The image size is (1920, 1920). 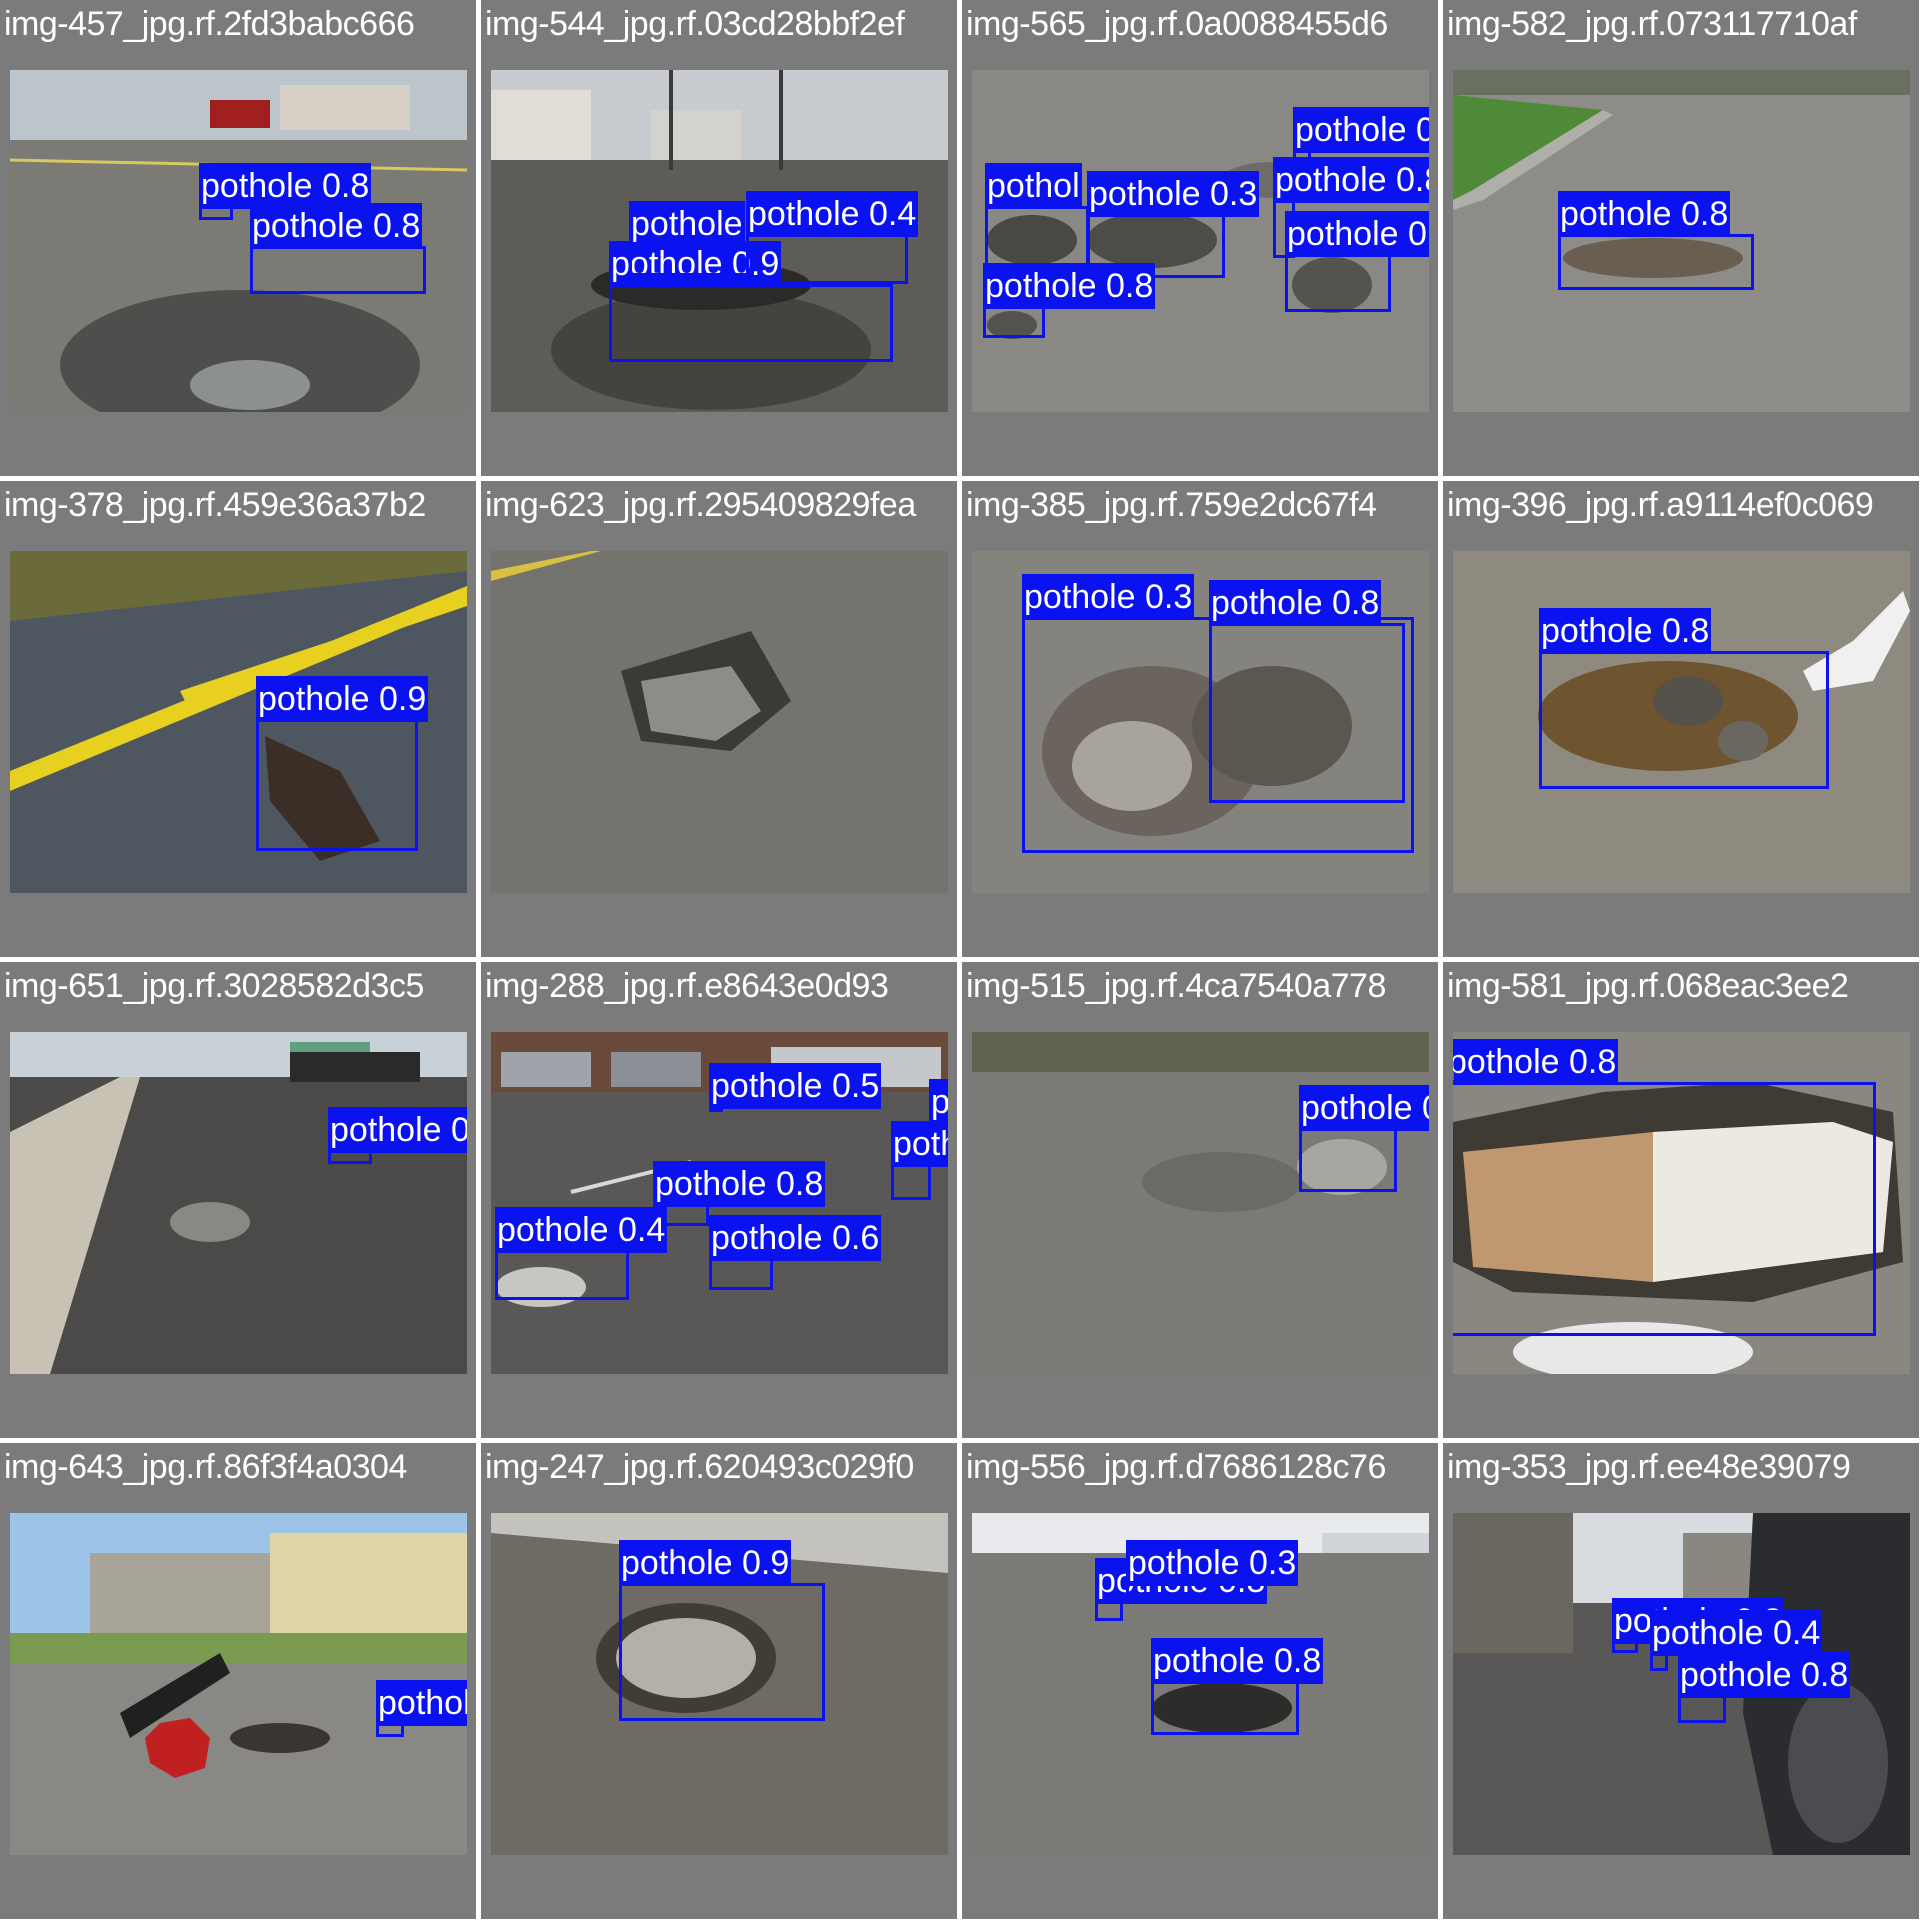 I want to click on tile-title: img-288_jpg.rf.e8643e0d93, so click(x=687, y=986).